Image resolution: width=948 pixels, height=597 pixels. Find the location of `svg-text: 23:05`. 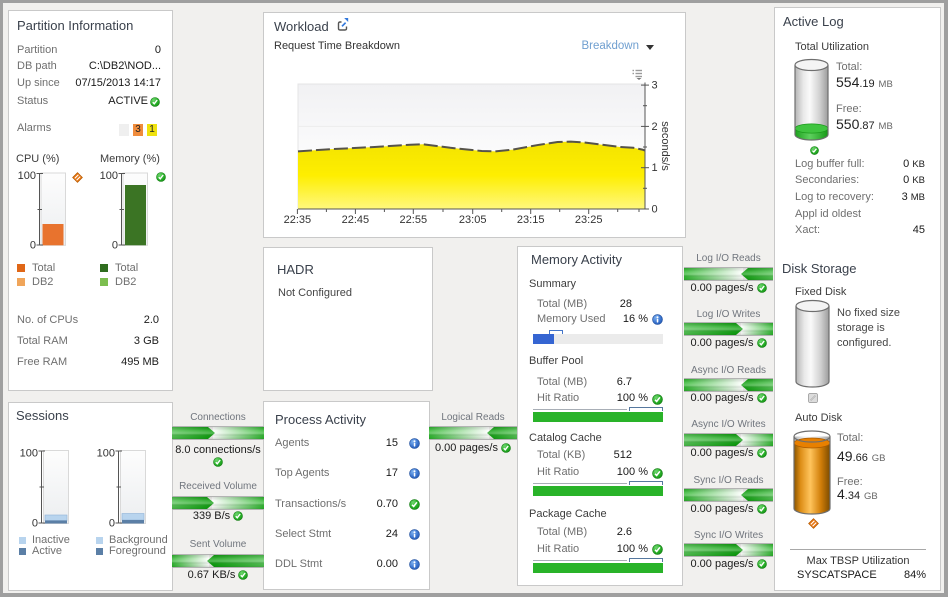

svg-text: 23:05 is located at coordinates (473, 220).